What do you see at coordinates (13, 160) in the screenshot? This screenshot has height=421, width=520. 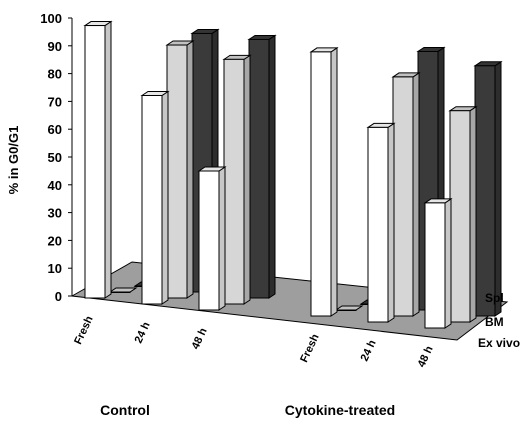 I see `y-axis-label: % in G0/G1` at bounding box center [13, 160].